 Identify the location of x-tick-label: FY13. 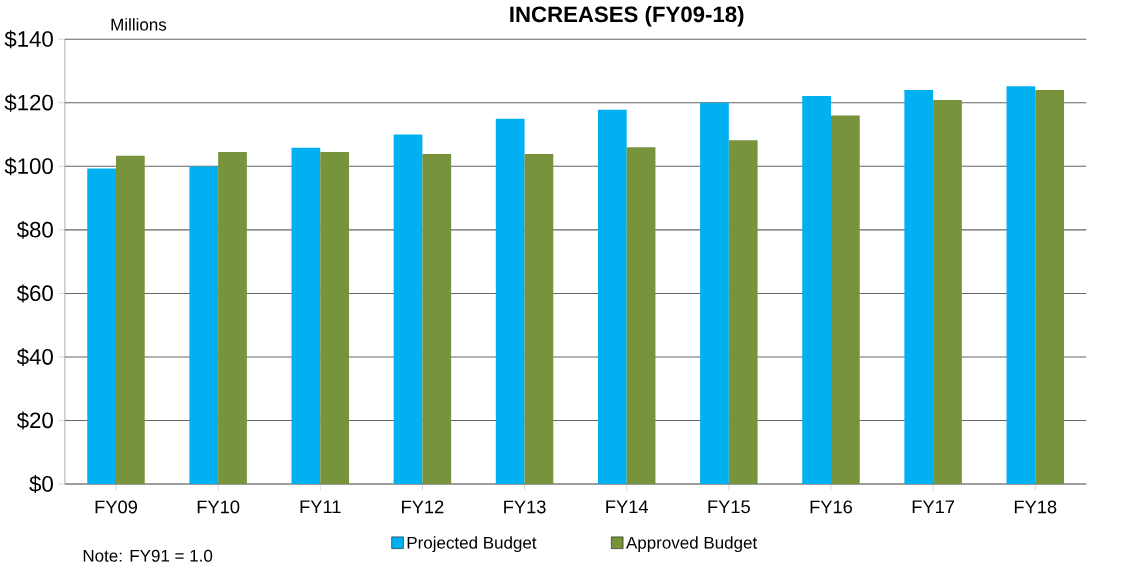
(525, 507).